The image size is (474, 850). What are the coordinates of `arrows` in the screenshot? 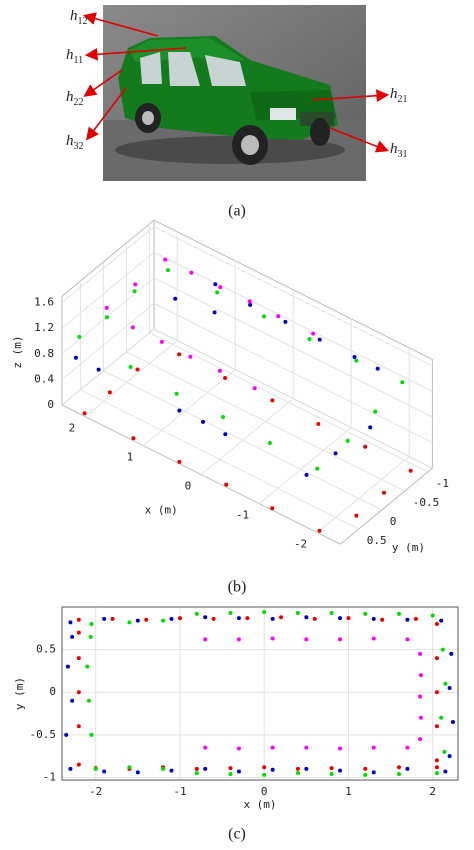 It's located at (236, 82).